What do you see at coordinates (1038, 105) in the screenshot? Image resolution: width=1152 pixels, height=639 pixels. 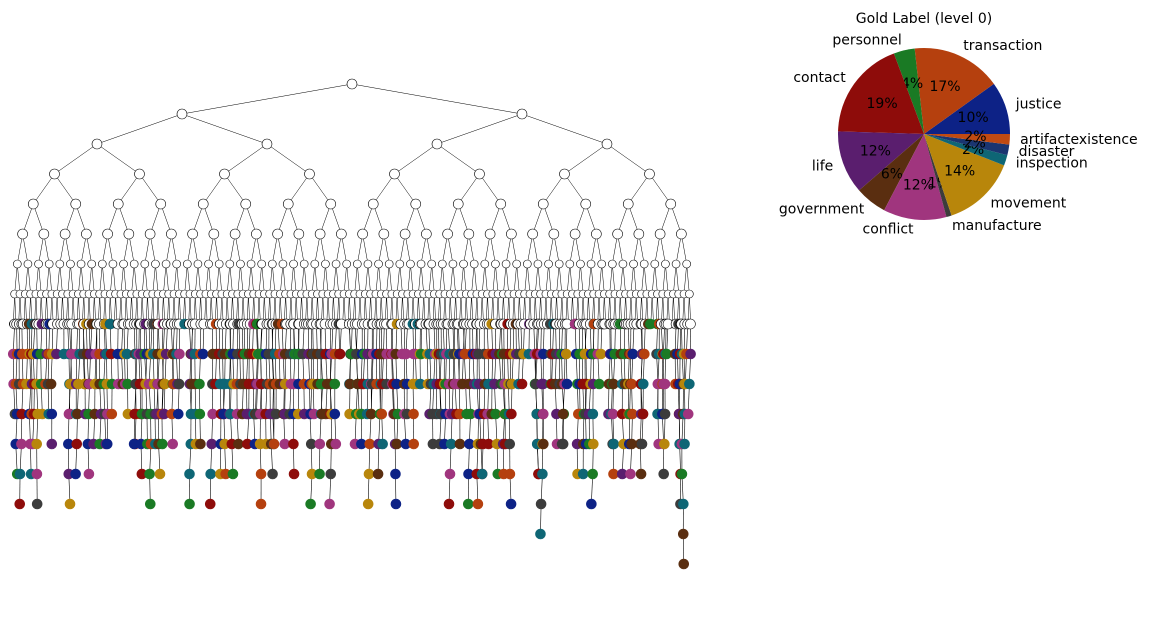 I see `slice-label: justice` at bounding box center [1038, 105].